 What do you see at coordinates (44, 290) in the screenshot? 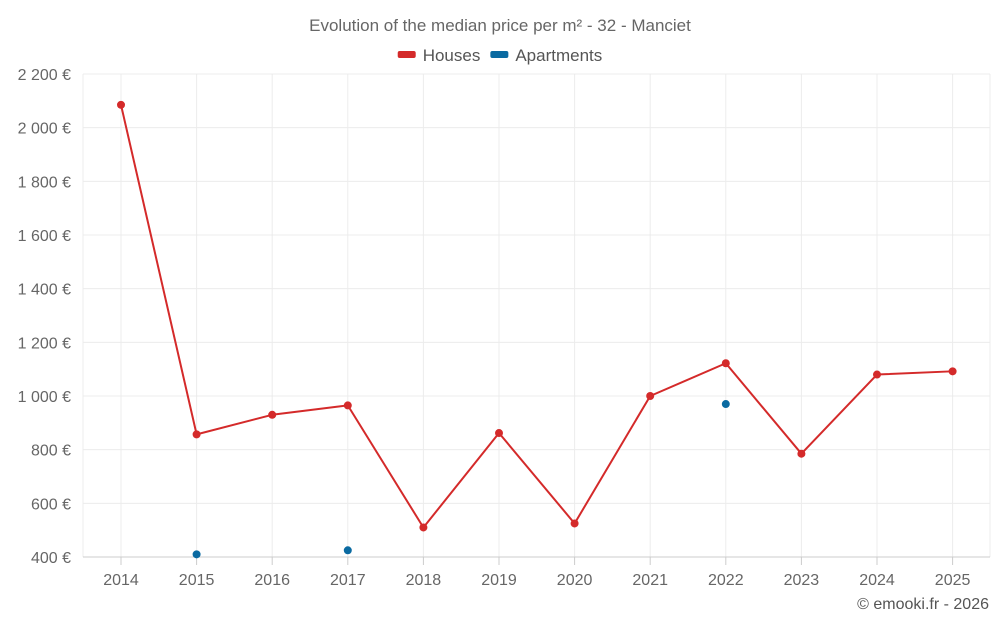
I see `y-tick-label: 1 400 €` at bounding box center [44, 290].